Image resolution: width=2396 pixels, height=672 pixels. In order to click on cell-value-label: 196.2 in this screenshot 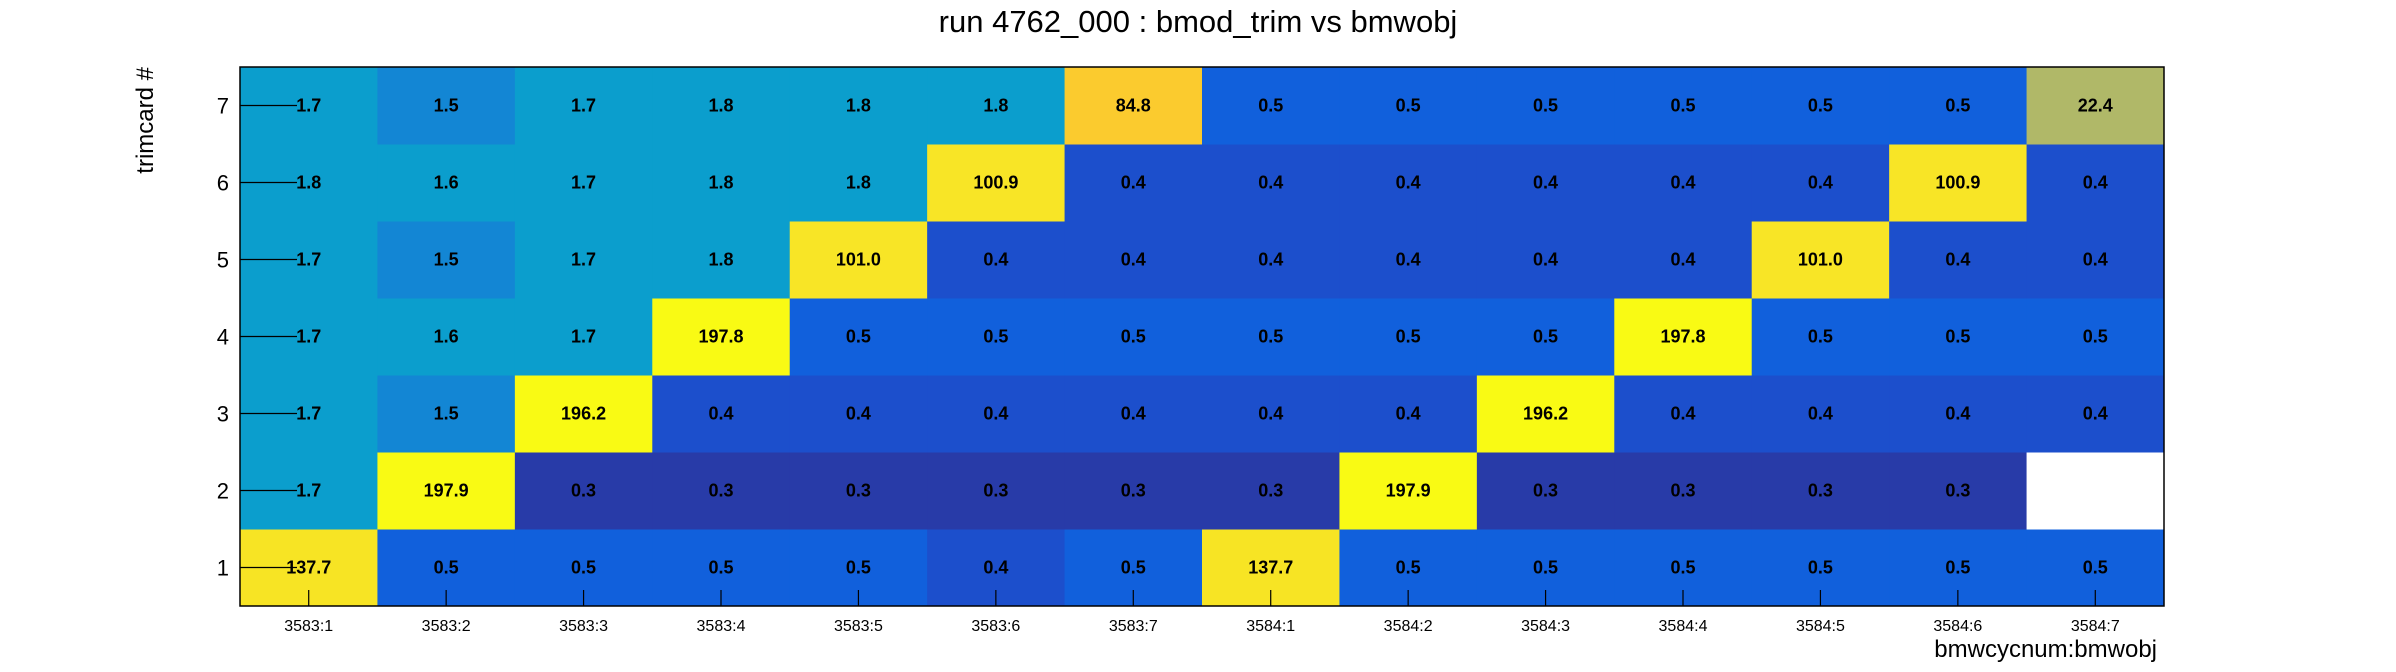, I will do `click(1545, 414)`.